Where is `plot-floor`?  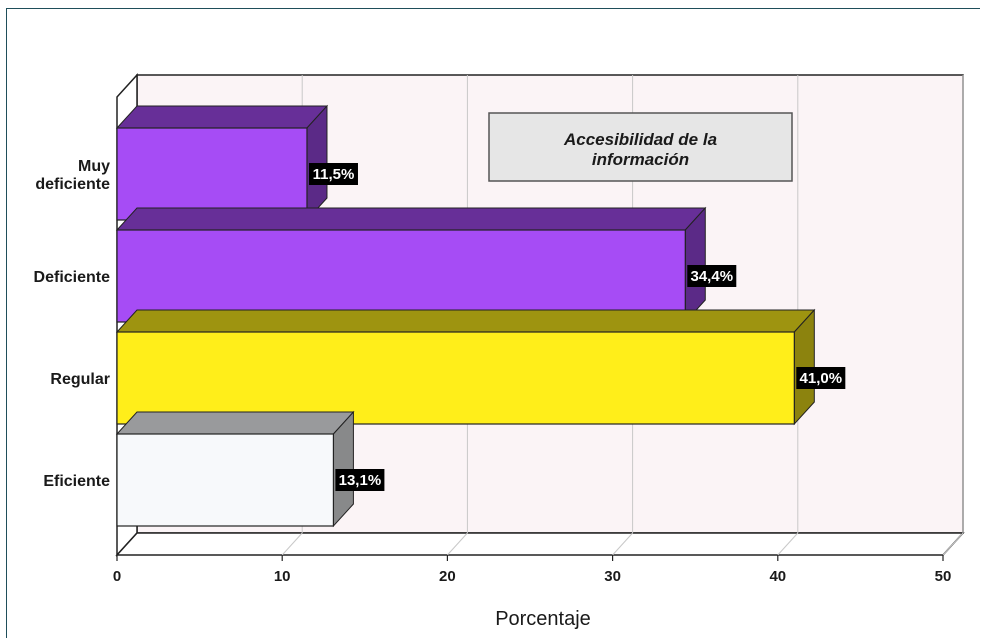
plot-floor is located at coordinates (540, 544).